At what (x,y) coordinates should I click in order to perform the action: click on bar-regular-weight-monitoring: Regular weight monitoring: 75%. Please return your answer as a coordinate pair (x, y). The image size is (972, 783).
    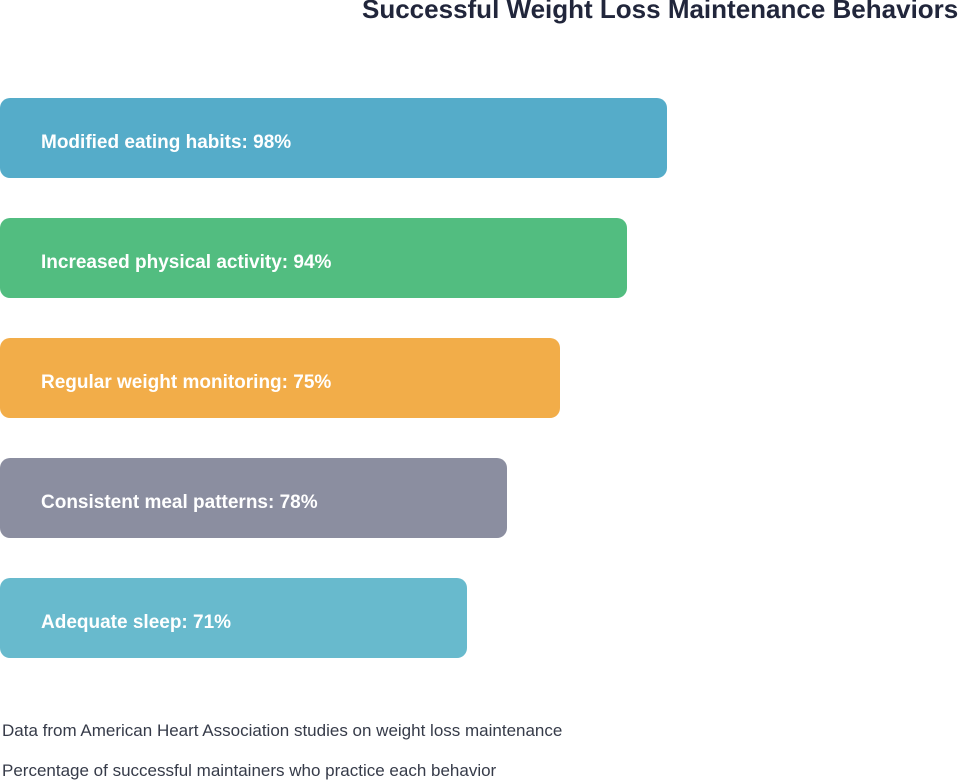
    Looking at the image, I should click on (280, 378).